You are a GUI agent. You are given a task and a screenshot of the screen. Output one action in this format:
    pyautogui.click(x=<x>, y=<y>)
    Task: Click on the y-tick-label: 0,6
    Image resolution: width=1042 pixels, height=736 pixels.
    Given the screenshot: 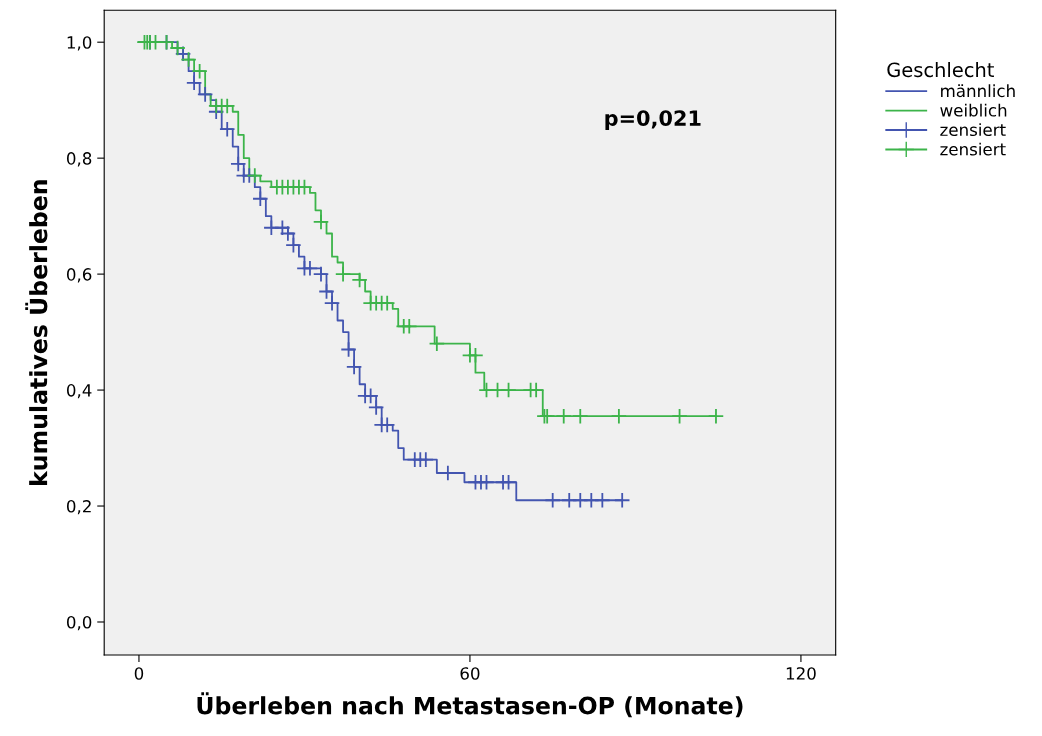 What is the action you would take?
    pyautogui.click(x=79, y=275)
    